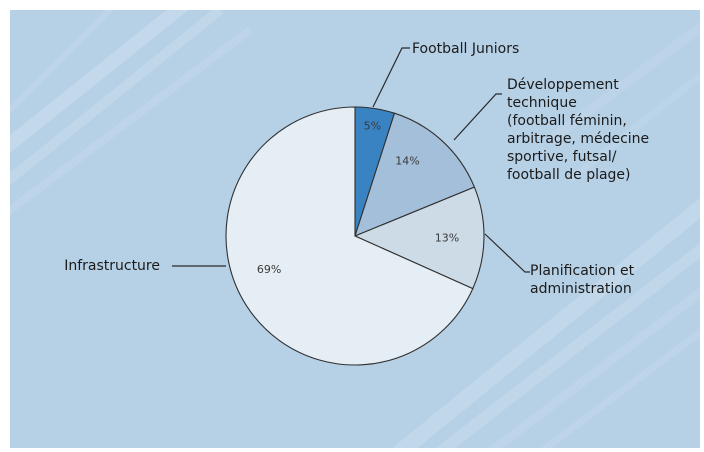 Image resolution: width=704 pixels, height=452 pixels. Describe the element at coordinates (581, 289) in the screenshot. I see `category-label-line: administration` at that location.